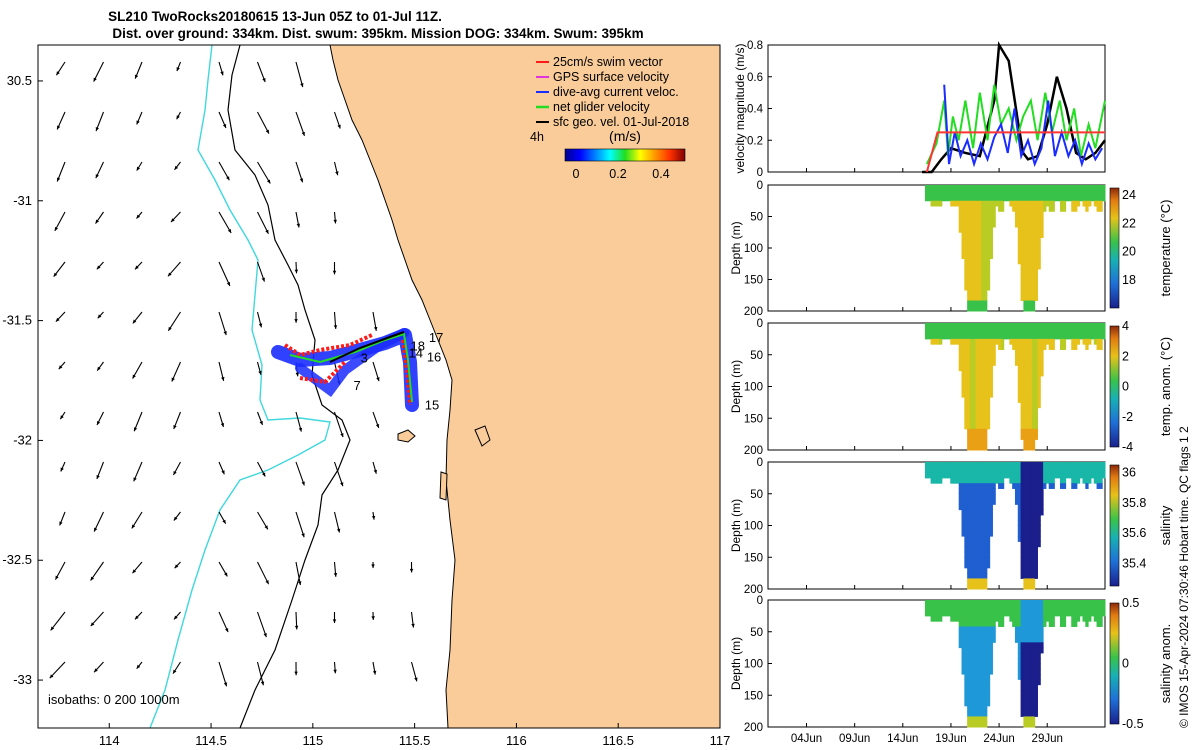 This screenshot has height=750, width=1200. Describe the element at coordinates (1014, 107) in the screenshot. I see `velocity-series-sfc-geo-vel-` at that location.